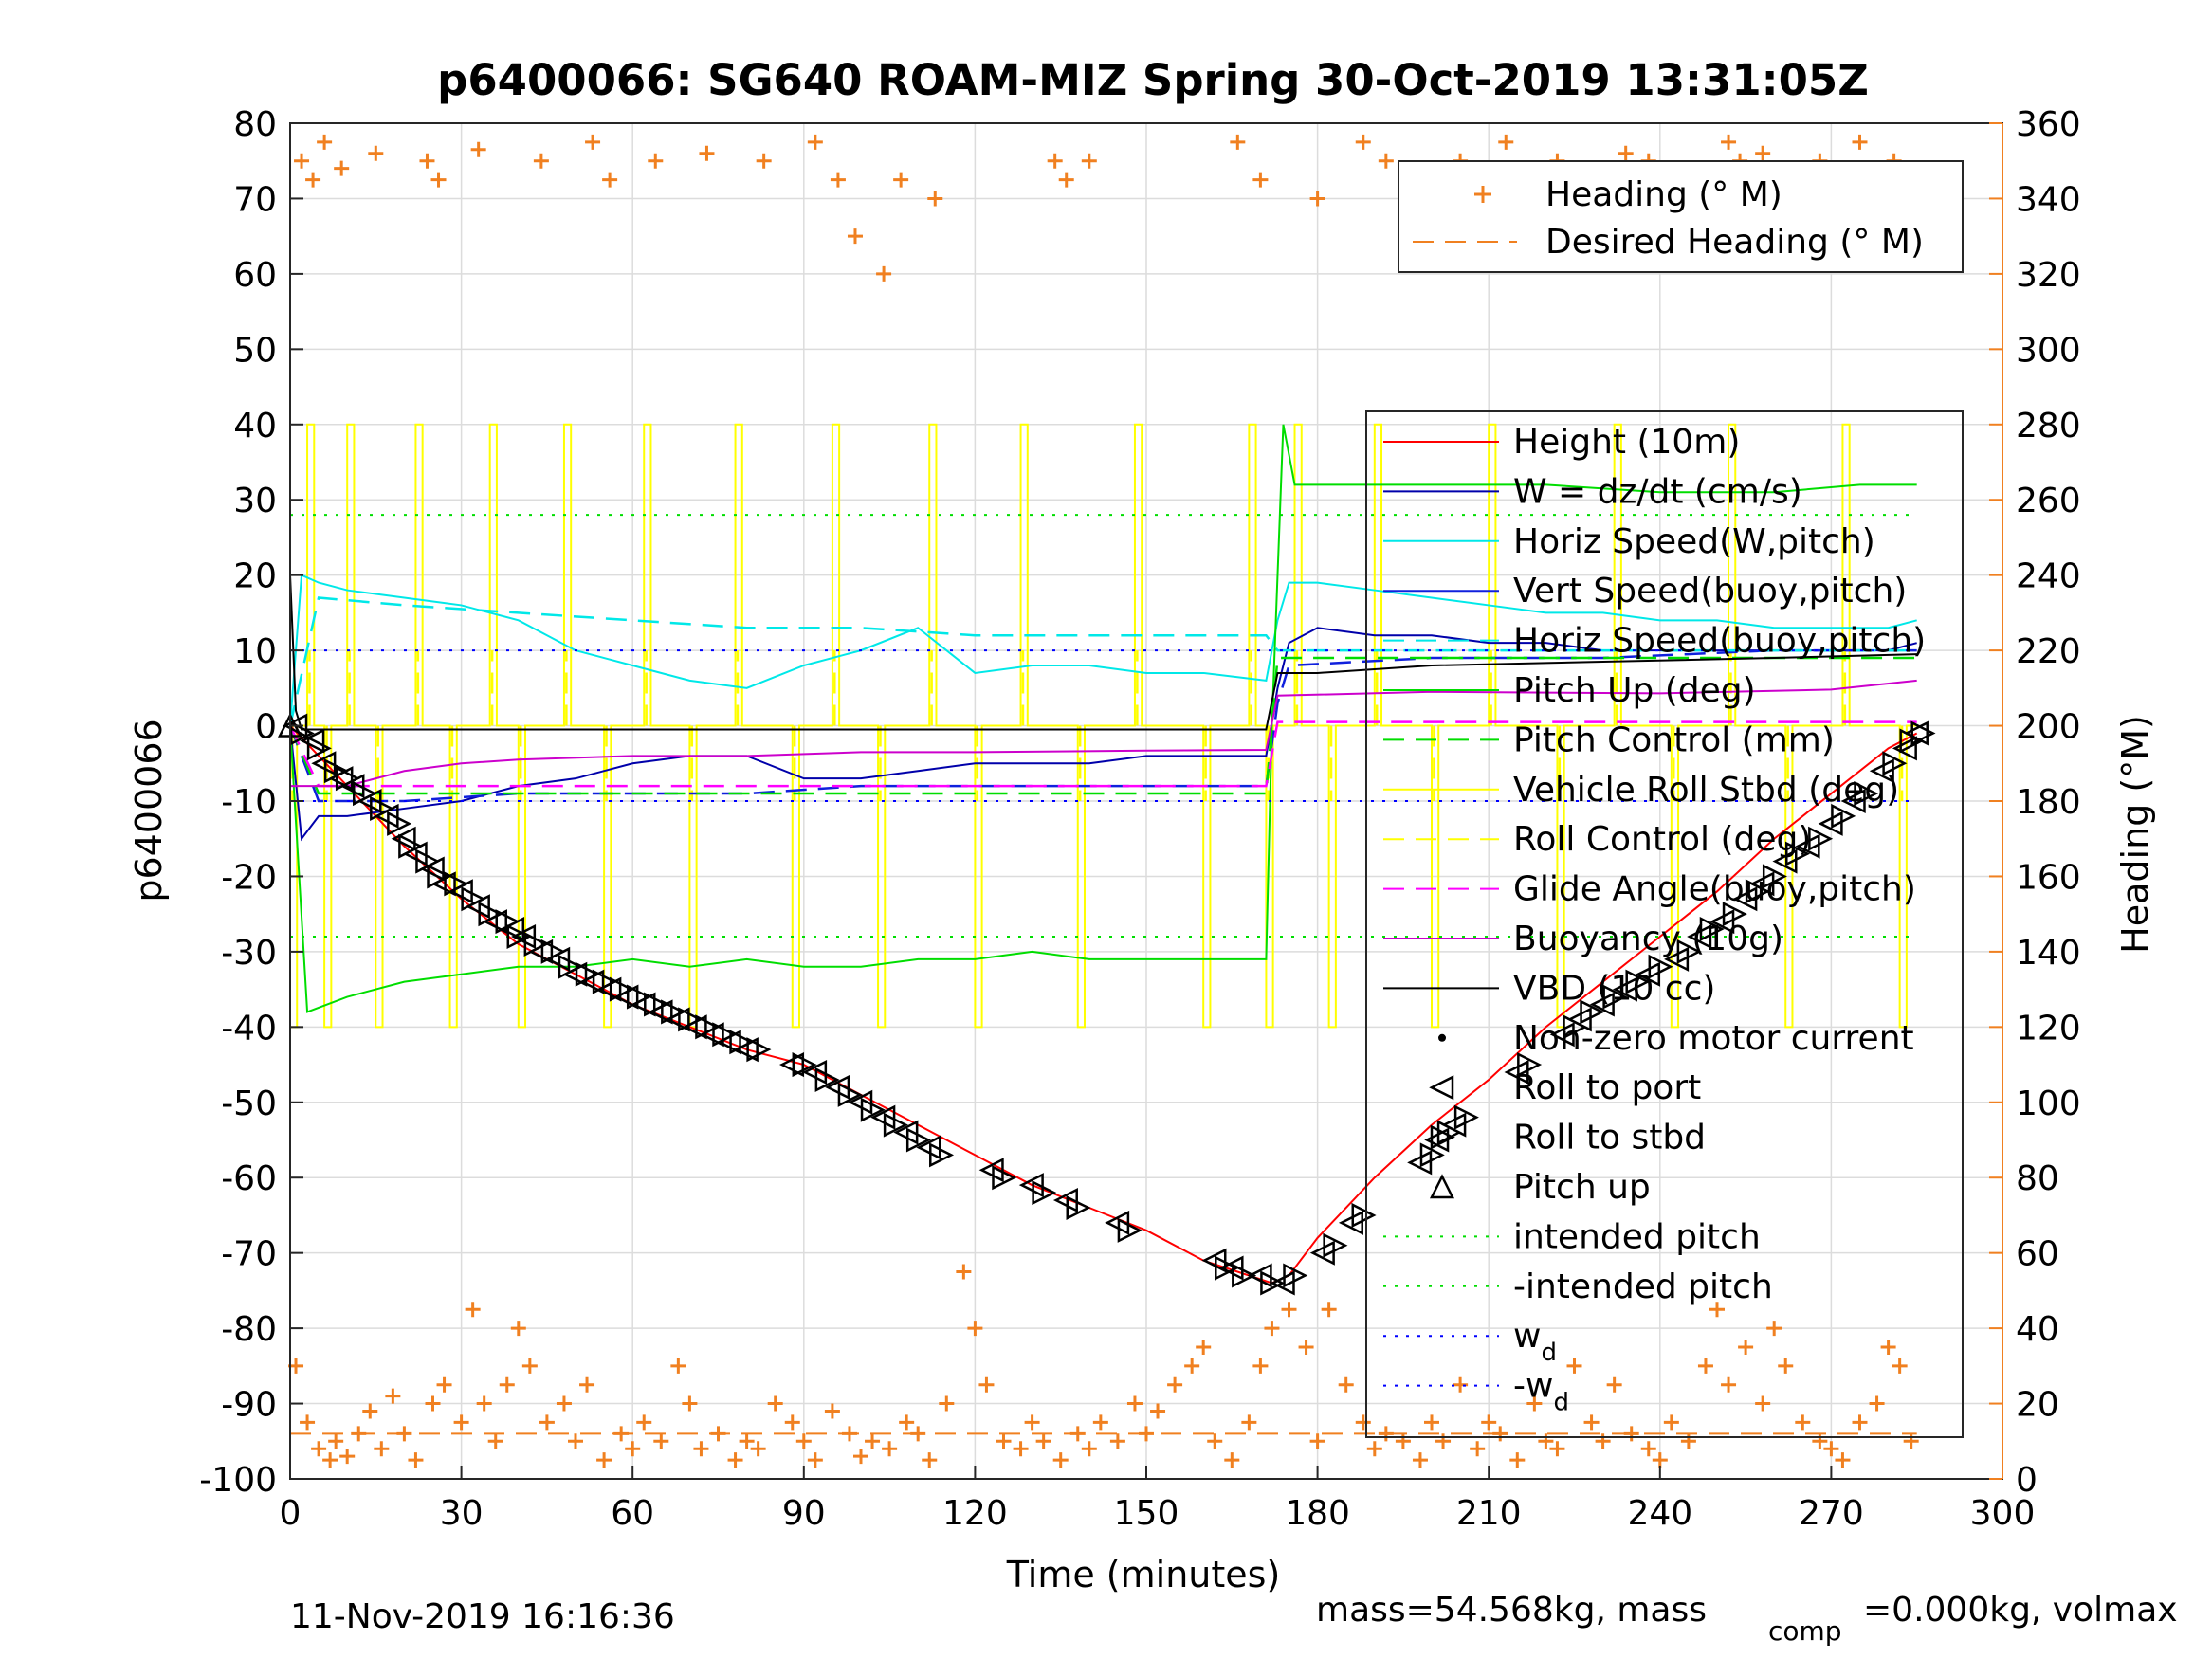 This screenshot has height=1659, width=2212. Describe the element at coordinates (291, 1513) in the screenshot. I see `x-tick-label: 0` at that location.